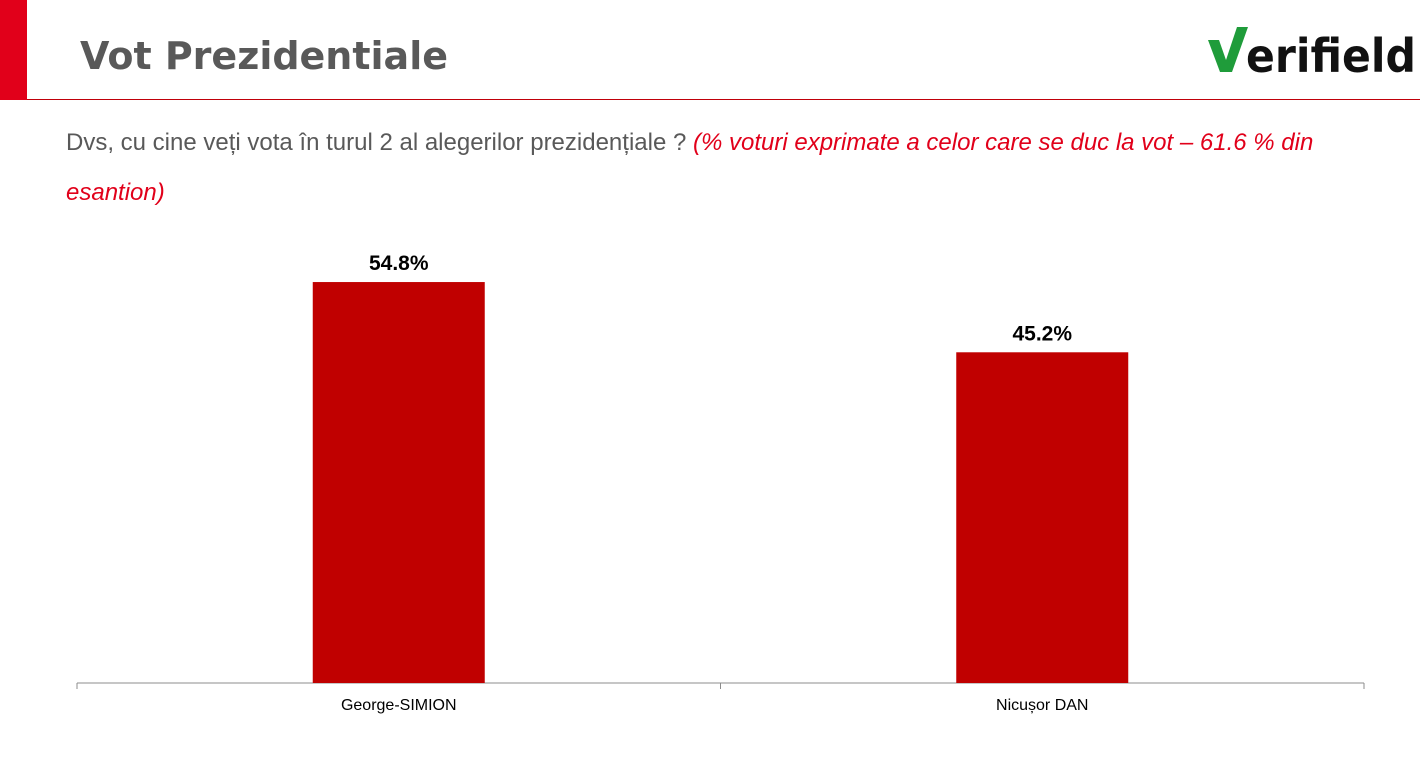 This screenshot has width=1420, height=766. Describe the element at coordinates (1331, 53) in the screenshot. I see `svg-text: erifield` at that location.